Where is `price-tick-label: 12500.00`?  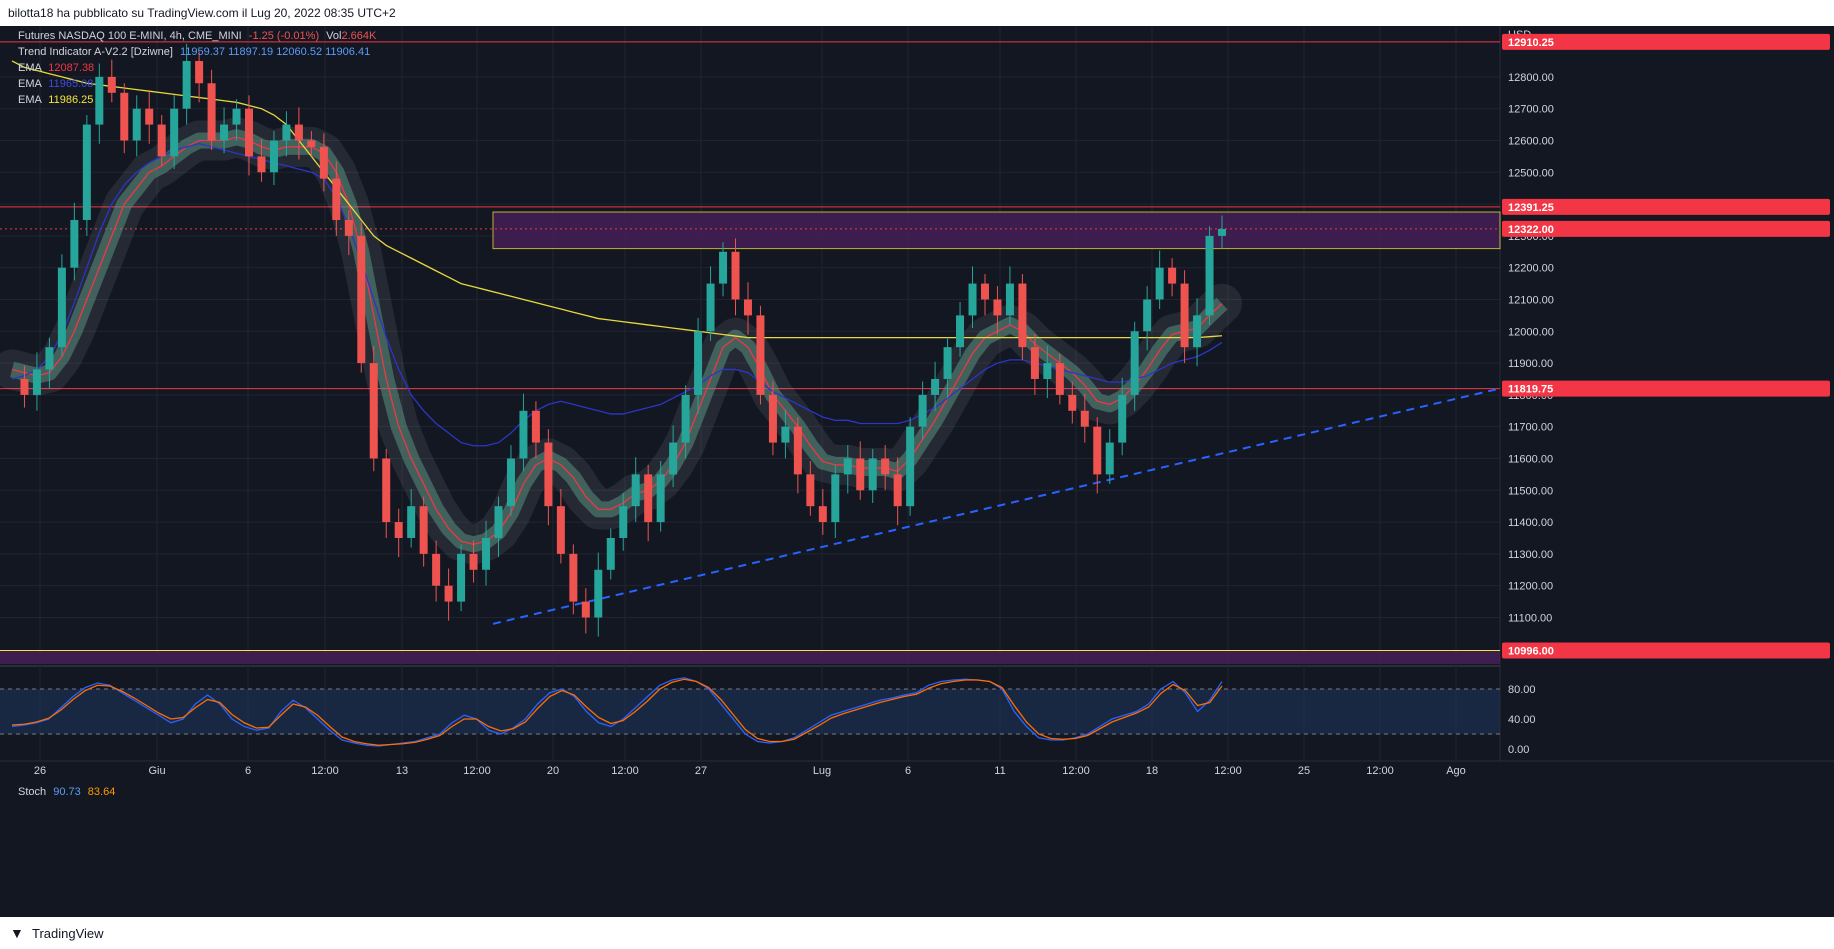 price-tick-label: 12500.00 is located at coordinates (1531, 173).